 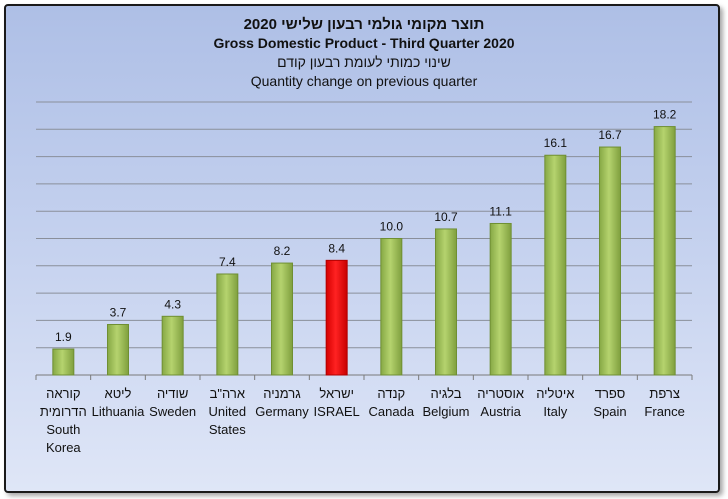 I want to click on bar-united-states, so click(x=227, y=324).